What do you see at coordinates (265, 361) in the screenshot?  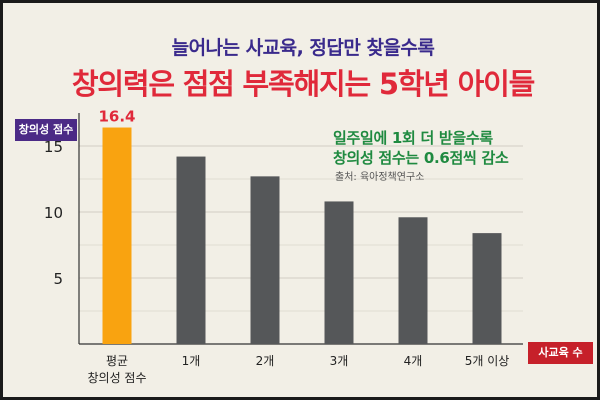 I see `x-tick-label: 2개` at bounding box center [265, 361].